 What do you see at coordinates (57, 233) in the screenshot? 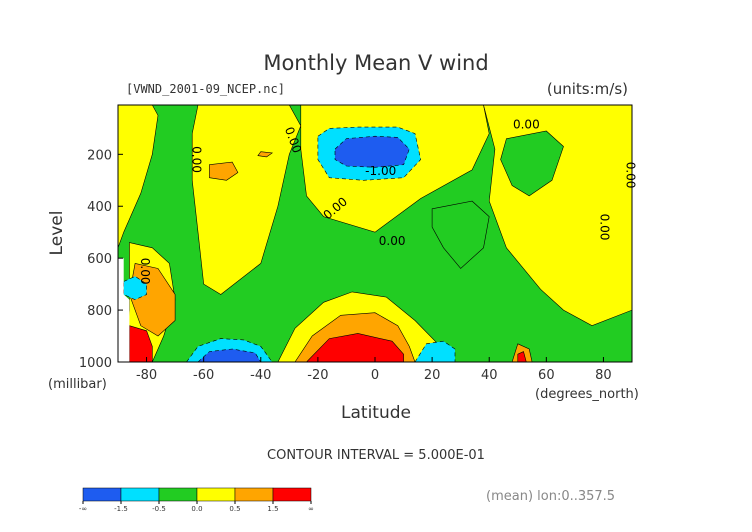
I see `y-axis-title: Level` at bounding box center [57, 233].